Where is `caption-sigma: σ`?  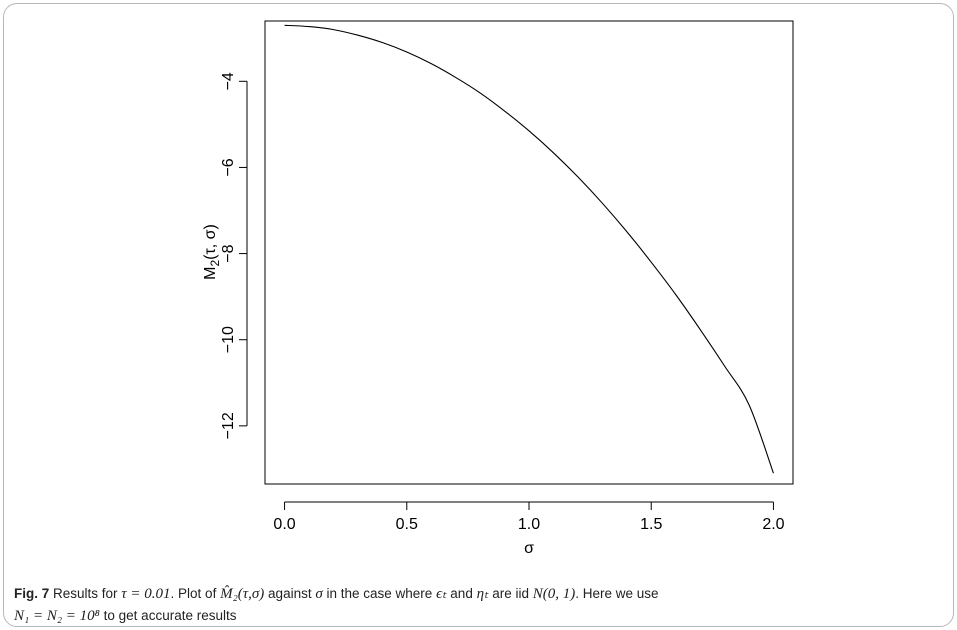 caption-sigma: σ is located at coordinates (319, 594).